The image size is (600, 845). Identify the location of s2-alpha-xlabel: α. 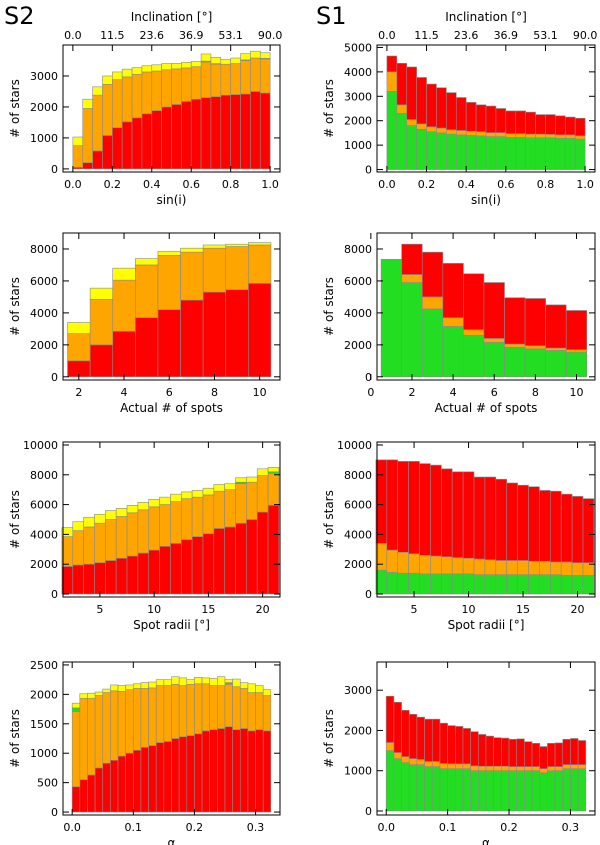
(172, 840).